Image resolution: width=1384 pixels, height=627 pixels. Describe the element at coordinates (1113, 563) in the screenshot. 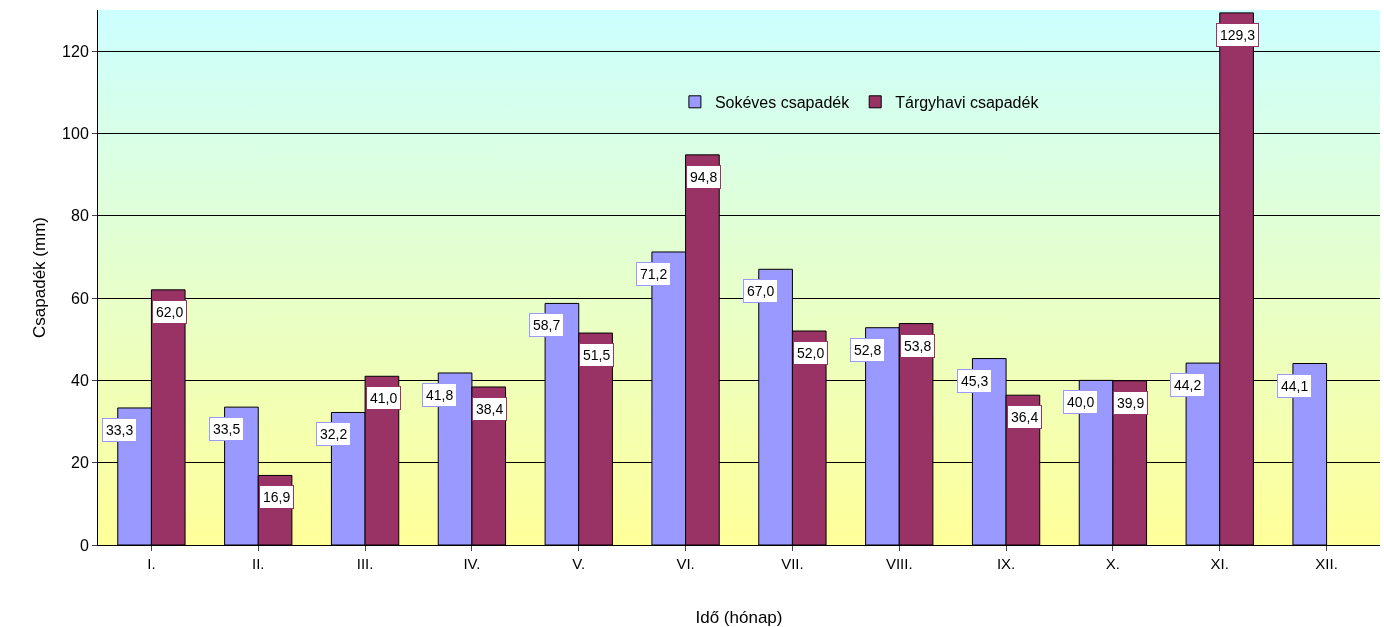

I see `x-tick-label: X.` at that location.